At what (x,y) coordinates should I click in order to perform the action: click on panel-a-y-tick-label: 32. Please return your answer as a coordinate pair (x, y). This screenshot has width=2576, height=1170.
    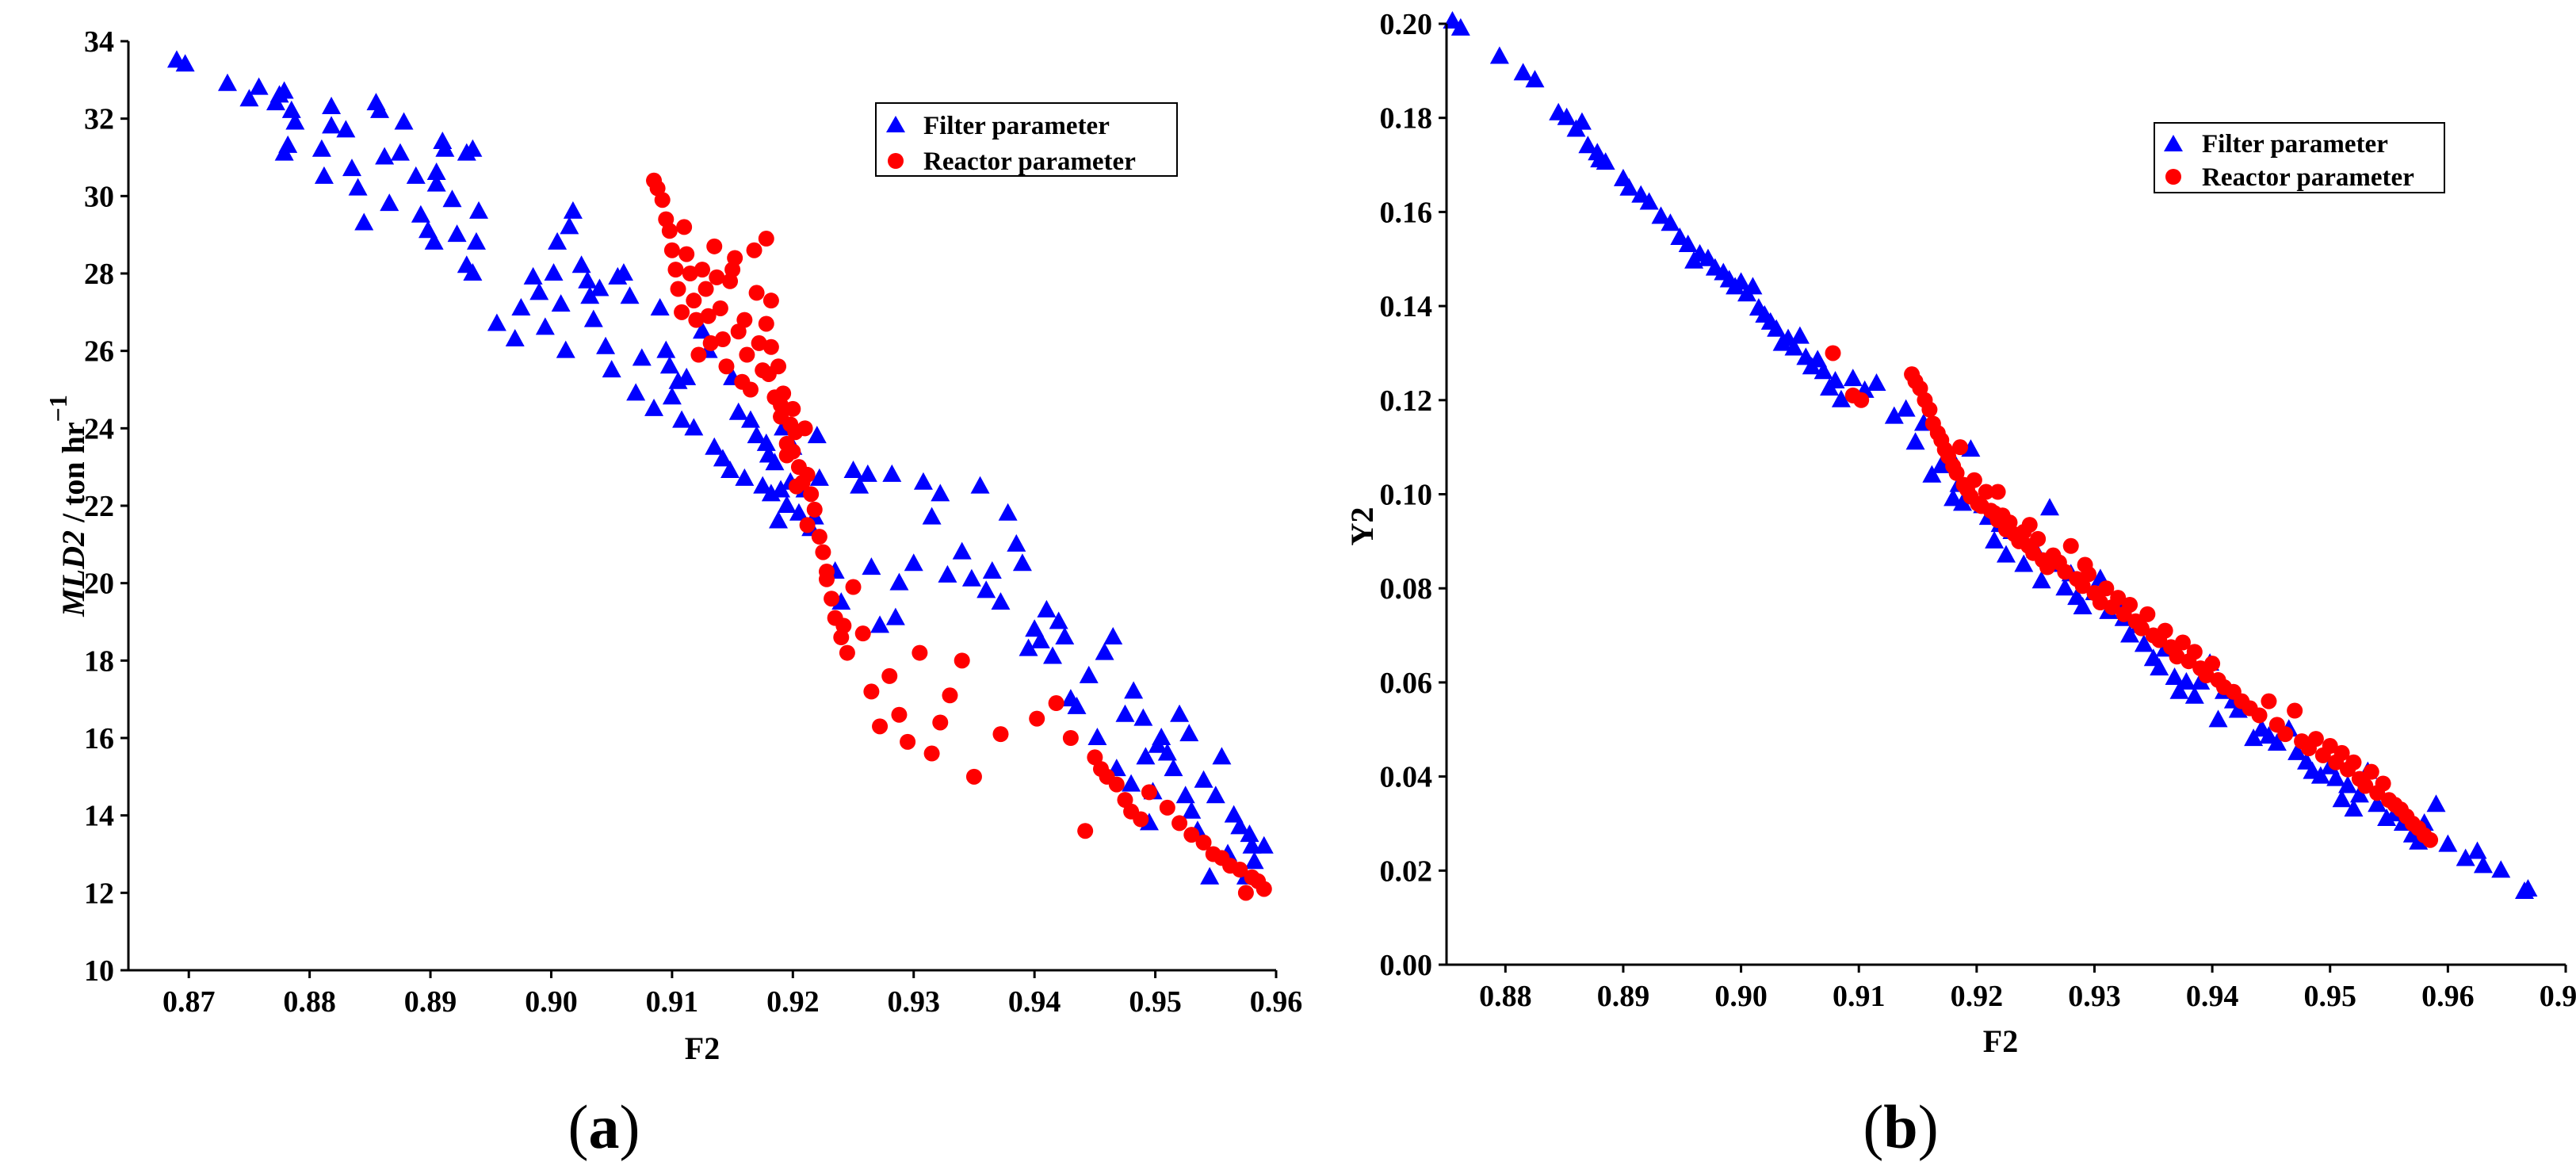
    Looking at the image, I should click on (99, 119).